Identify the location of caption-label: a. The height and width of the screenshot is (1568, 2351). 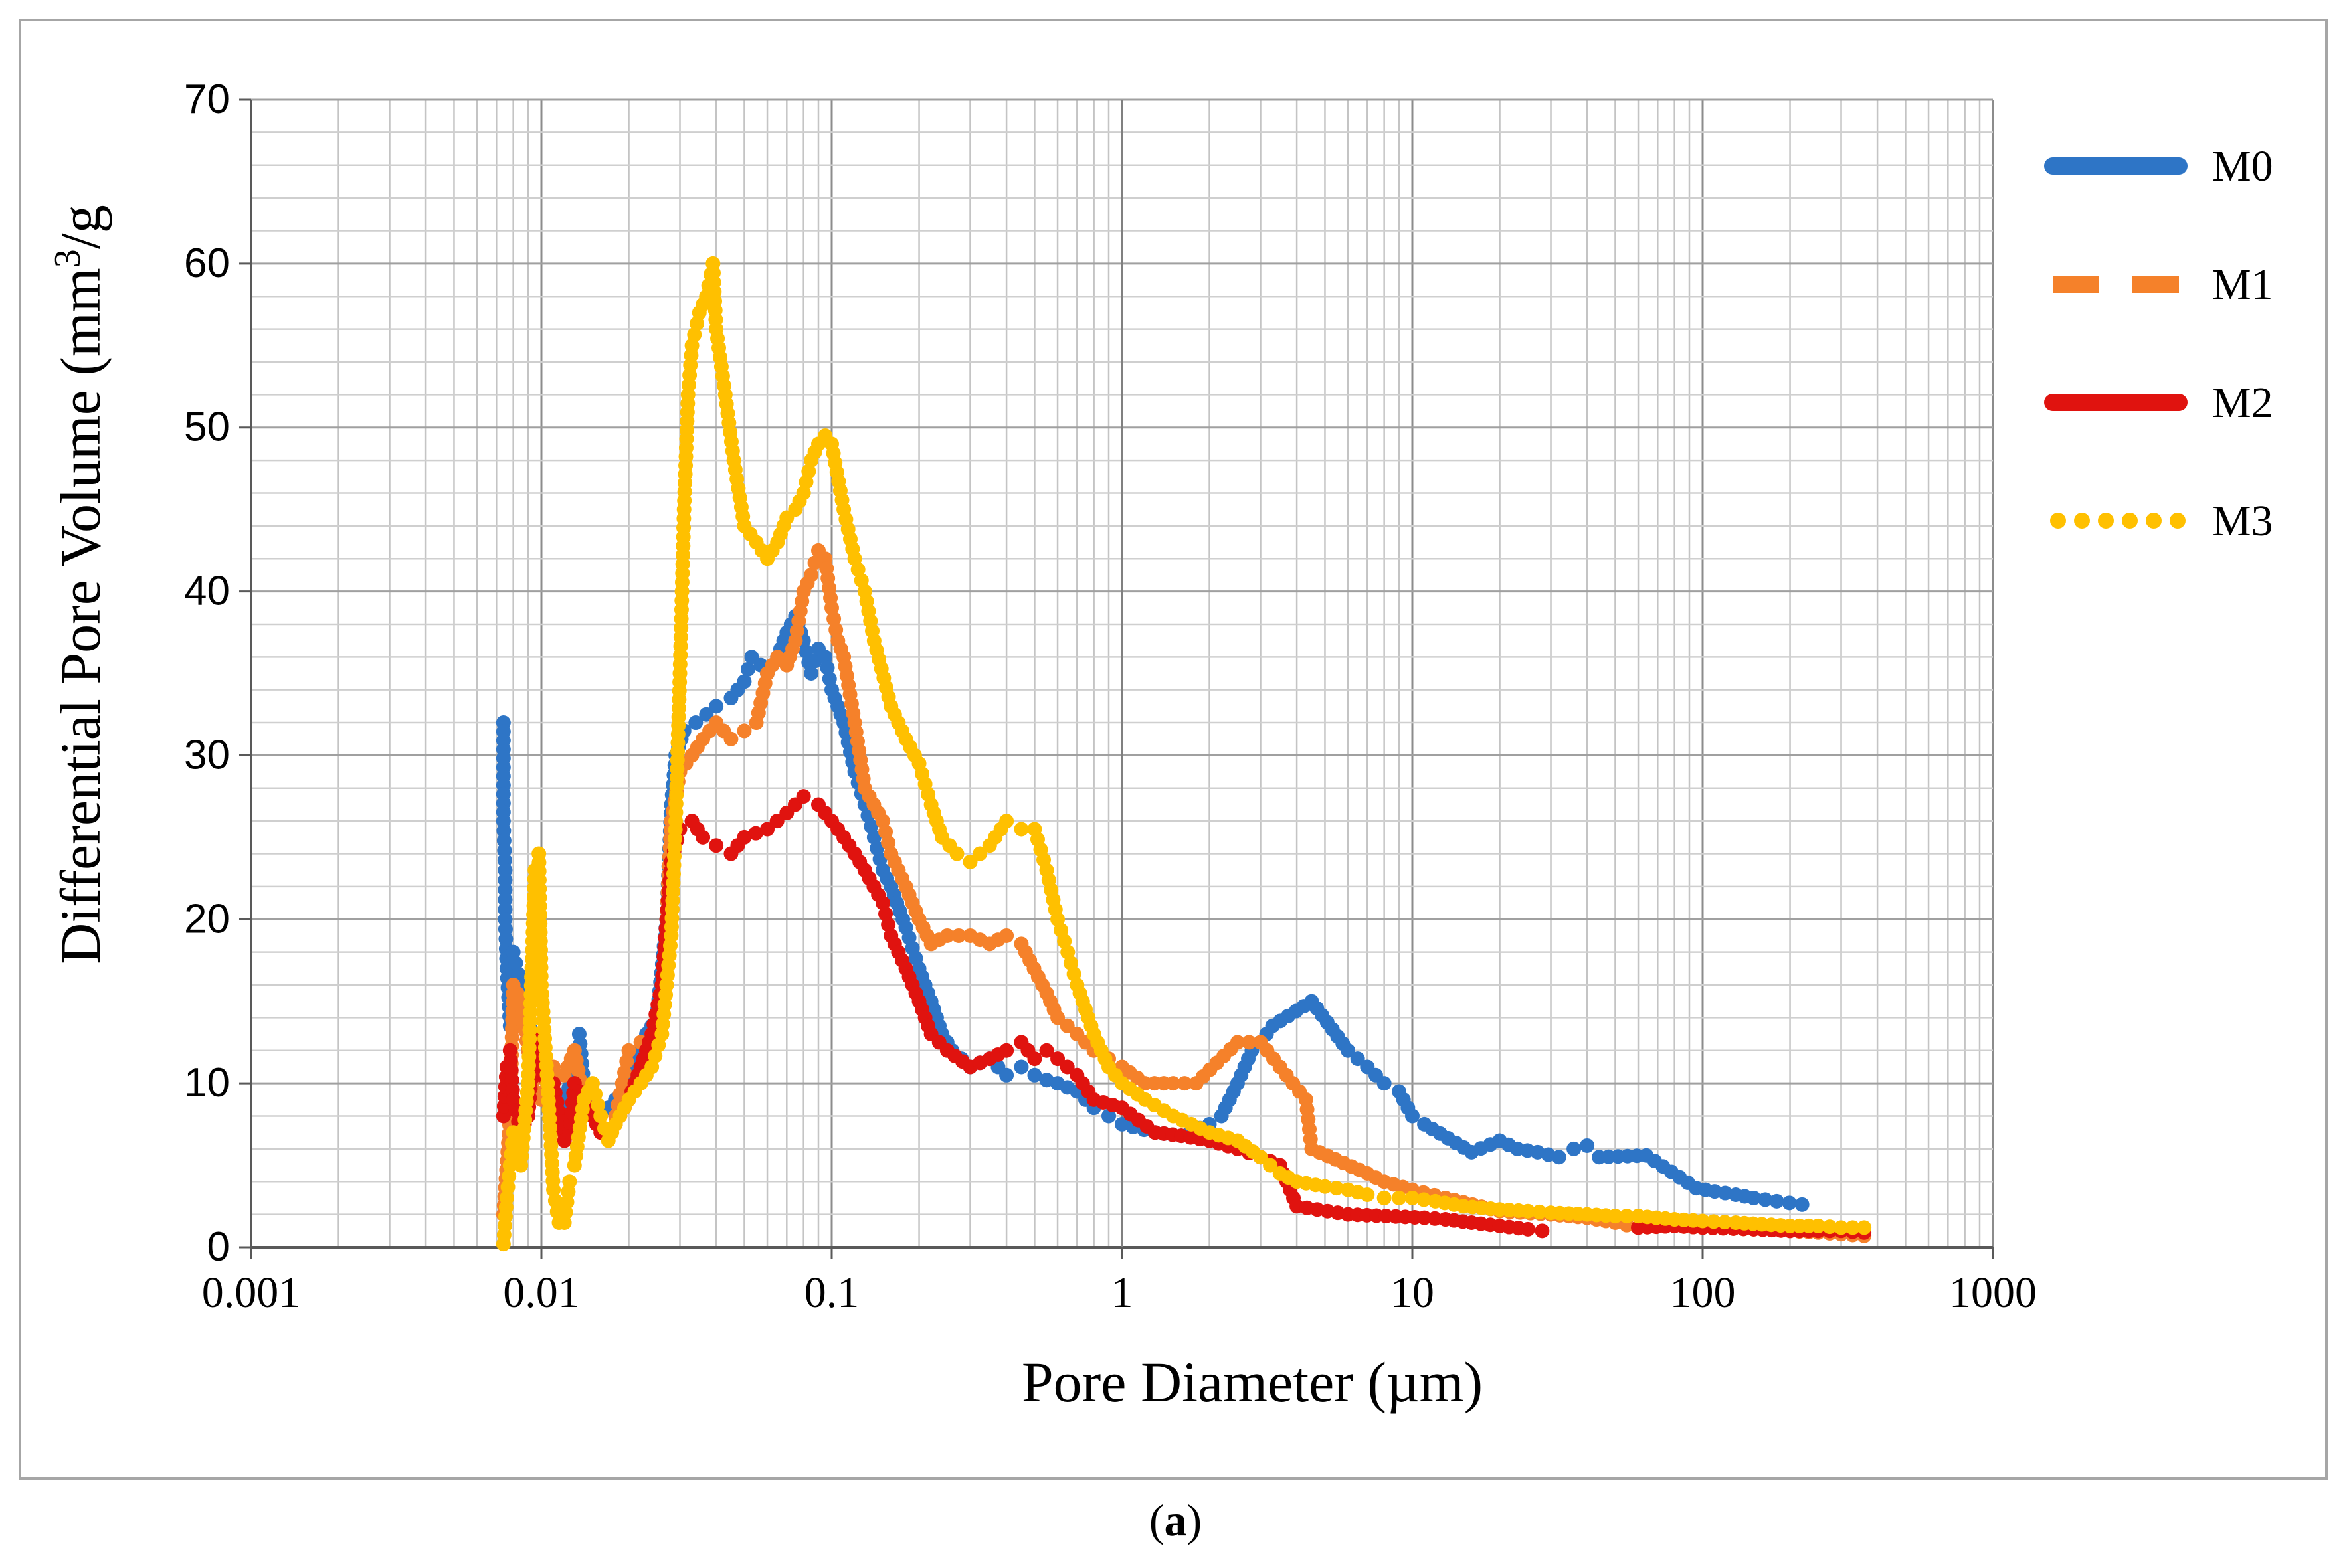
(1175, 1520).